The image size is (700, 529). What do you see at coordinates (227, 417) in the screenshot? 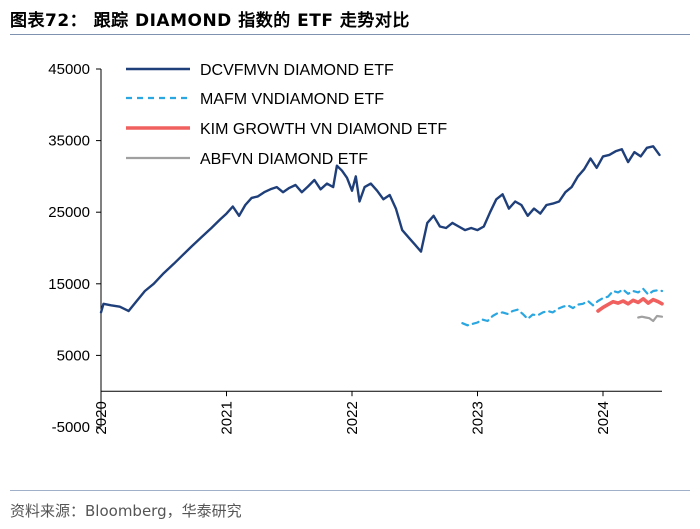
I see `x-tick-label: 2021` at bounding box center [227, 417].